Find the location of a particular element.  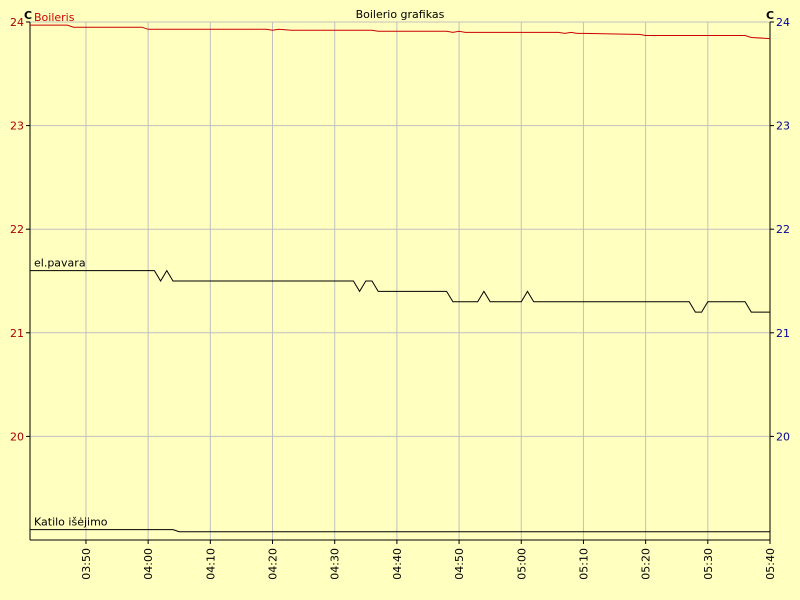

series-label: Boileris is located at coordinates (54, 17).